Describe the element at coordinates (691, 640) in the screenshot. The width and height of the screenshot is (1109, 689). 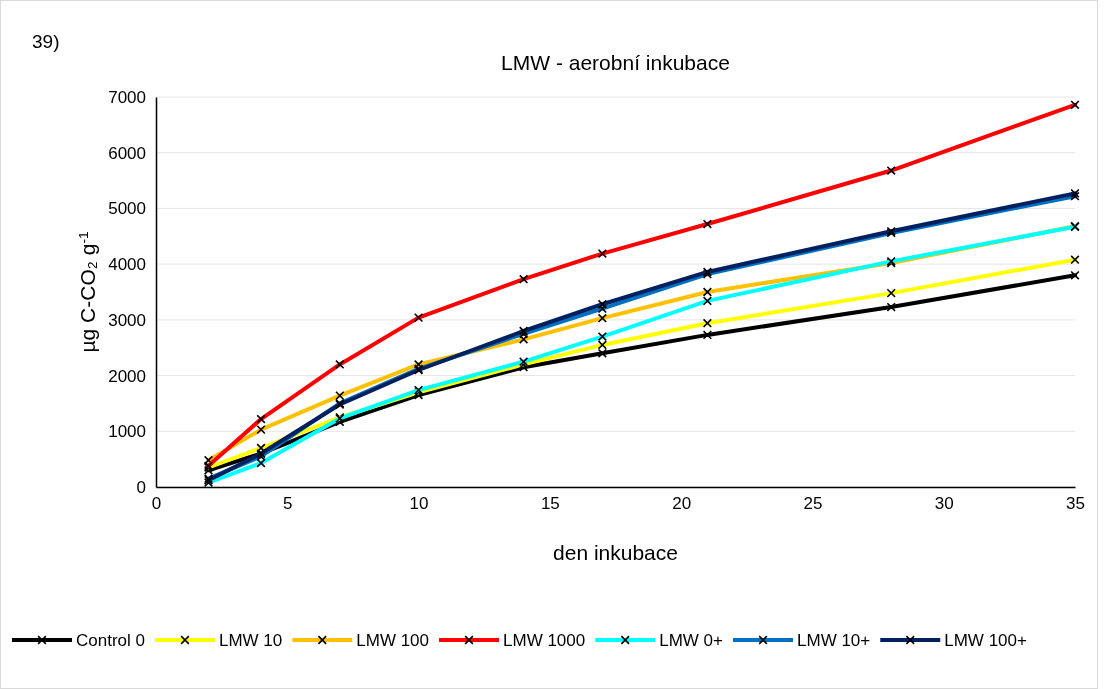
I see `legend-label: LMW 0+` at that location.